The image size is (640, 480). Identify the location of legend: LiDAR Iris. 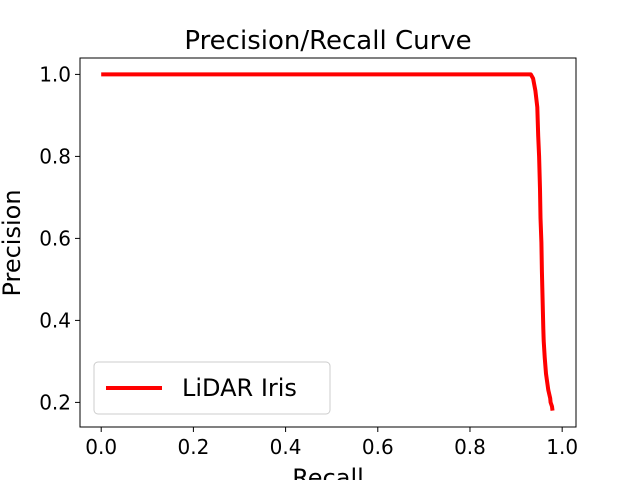
(212, 388).